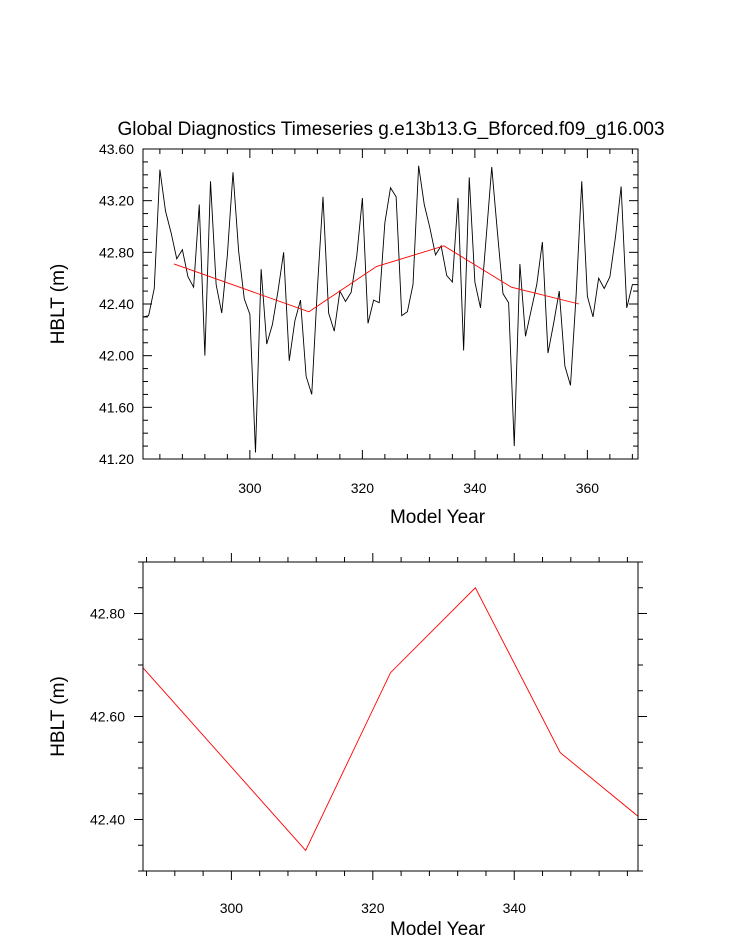 This screenshot has width=733, height=945. Describe the element at coordinates (116, 149) in the screenshot. I see `y-tick-label: 43.60` at that location.